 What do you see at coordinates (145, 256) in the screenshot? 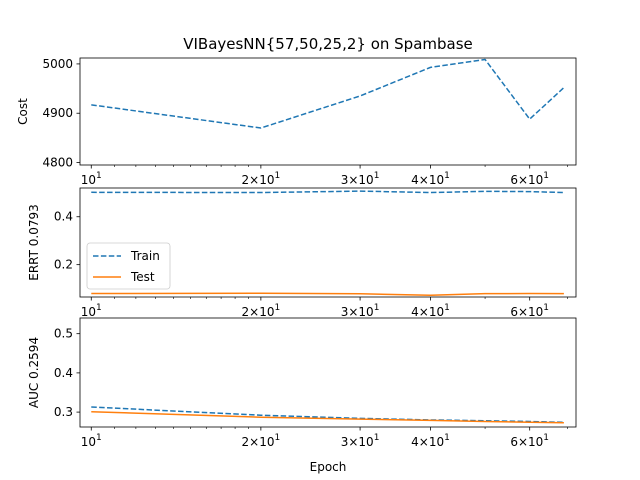
I see `legend-label-train: Train` at bounding box center [145, 256].